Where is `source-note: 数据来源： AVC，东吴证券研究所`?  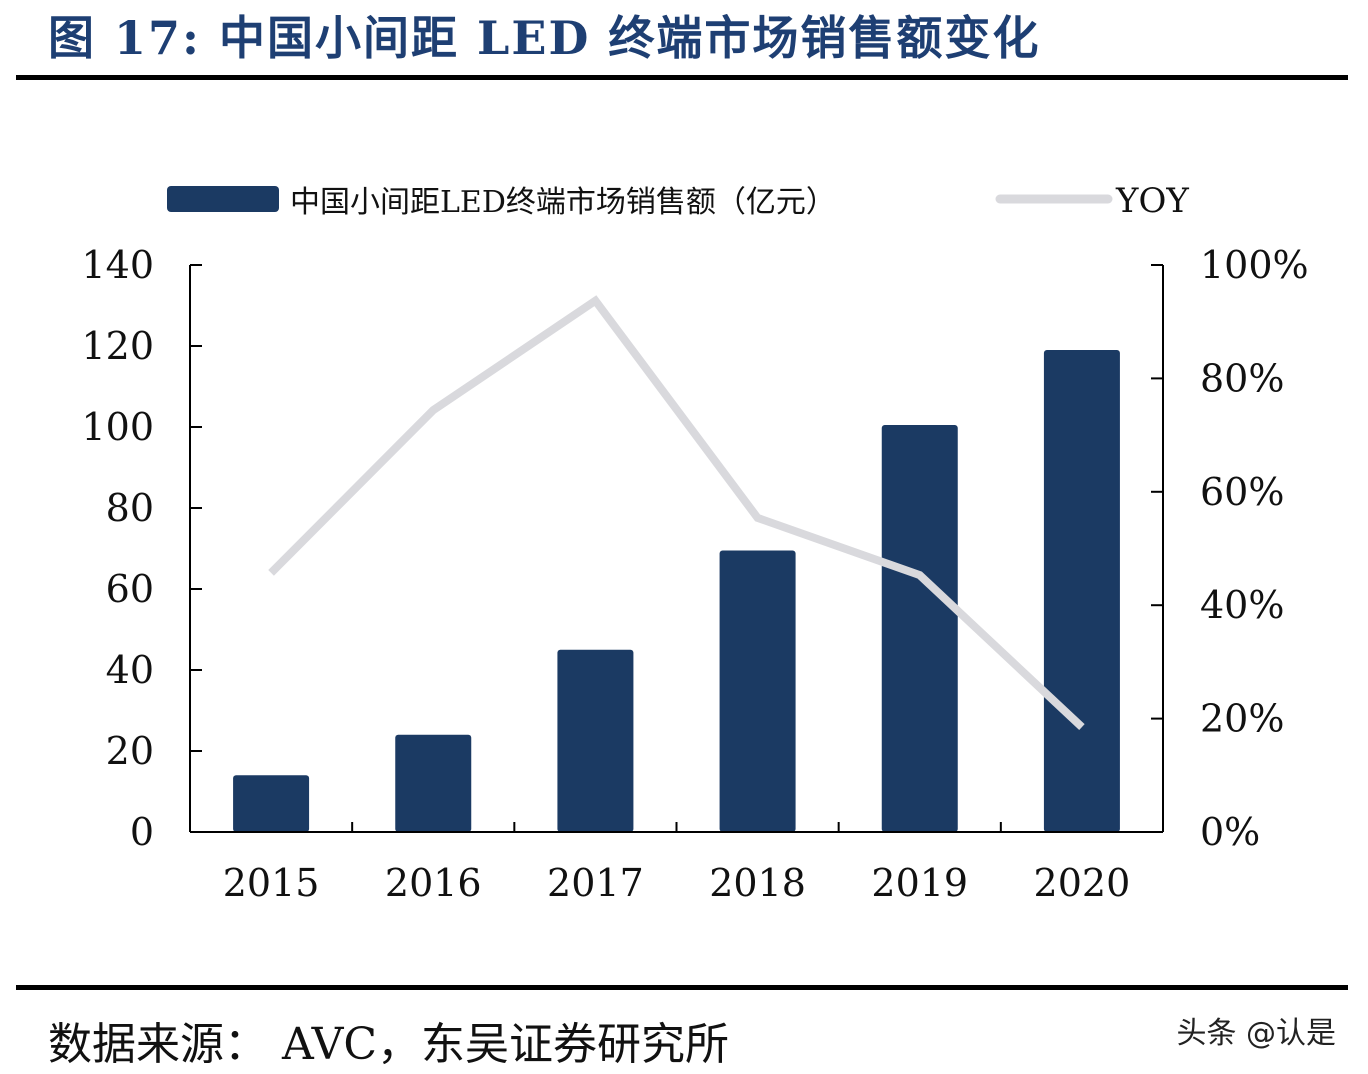 source-note: 数据来源： AVC，东吴证券研究所 is located at coordinates (389, 1044).